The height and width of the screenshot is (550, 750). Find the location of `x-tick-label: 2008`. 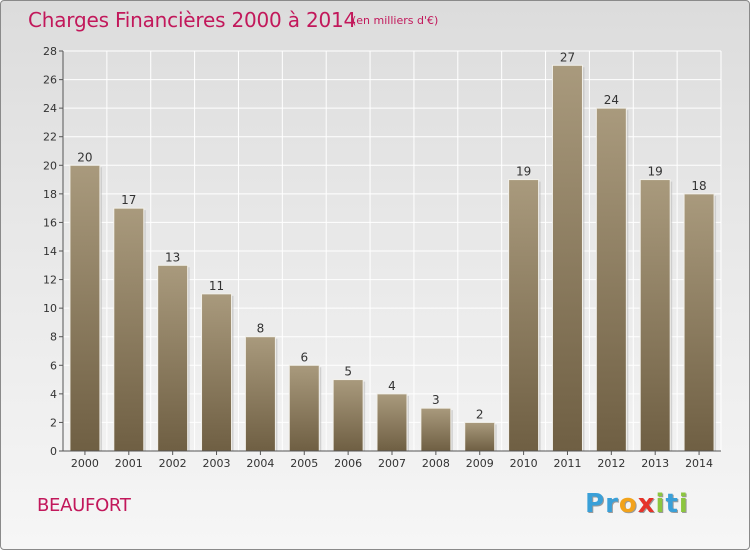

x-tick-label: 2008 is located at coordinates (436, 463).